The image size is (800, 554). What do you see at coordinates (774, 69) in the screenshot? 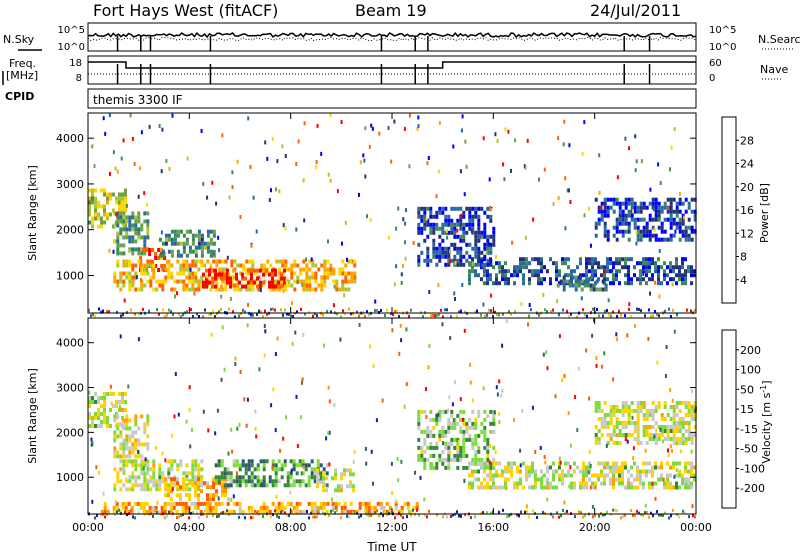
I see `nave-label: Nave` at bounding box center [774, 69].